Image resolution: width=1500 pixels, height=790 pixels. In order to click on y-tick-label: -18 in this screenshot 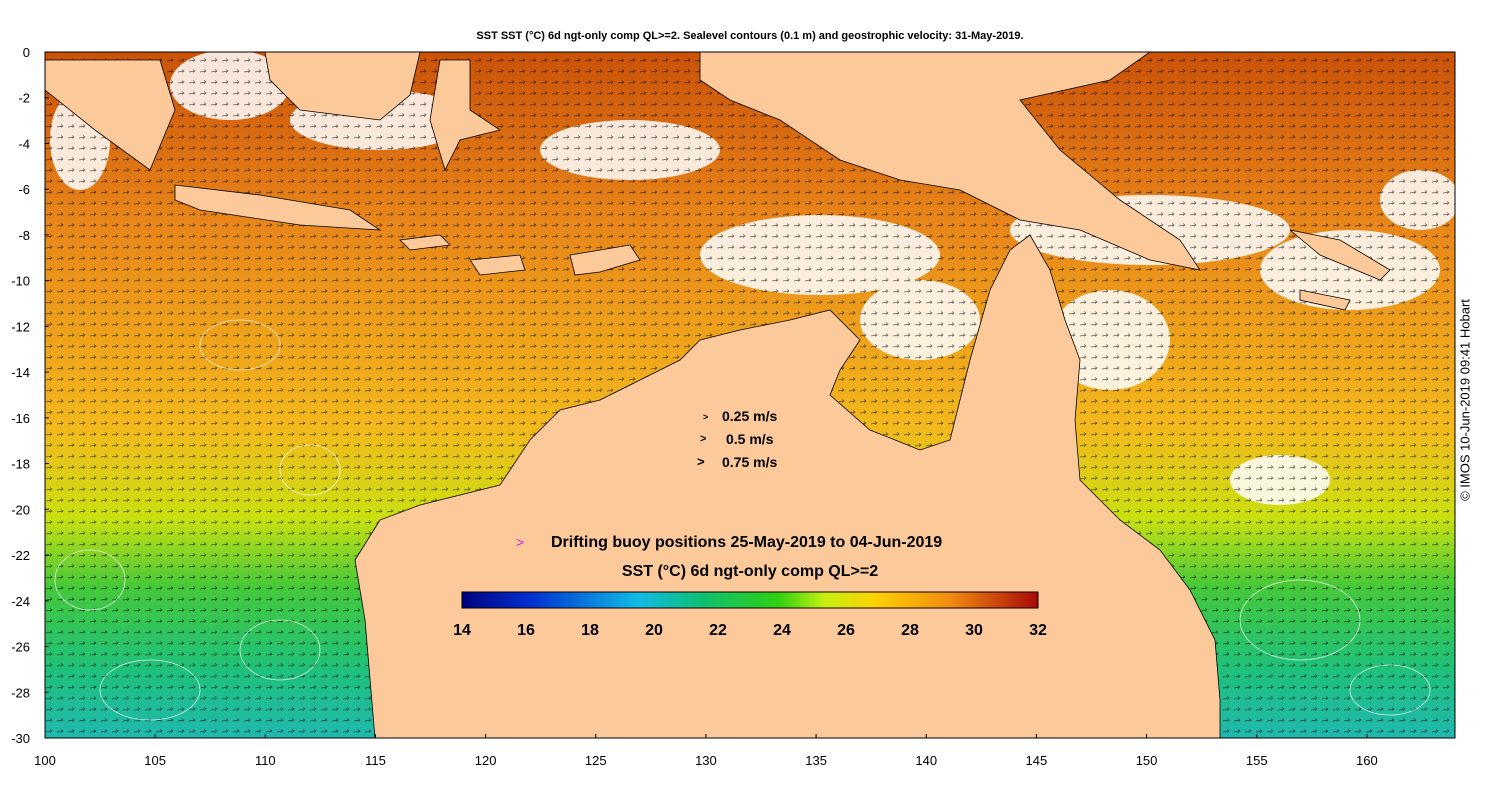, I will do `click(20, 464)`.